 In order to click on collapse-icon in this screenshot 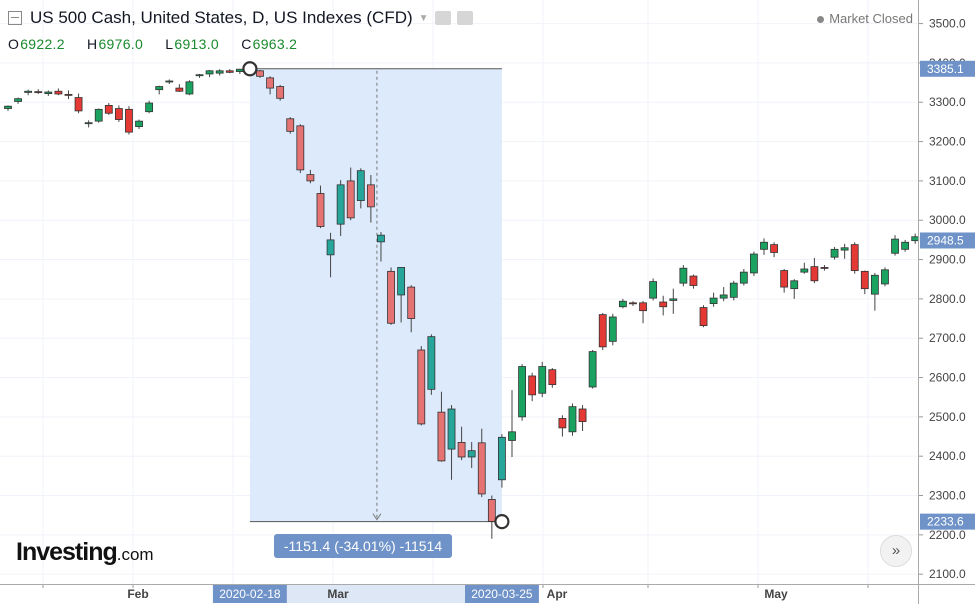, I will do `click(15, 18)`.